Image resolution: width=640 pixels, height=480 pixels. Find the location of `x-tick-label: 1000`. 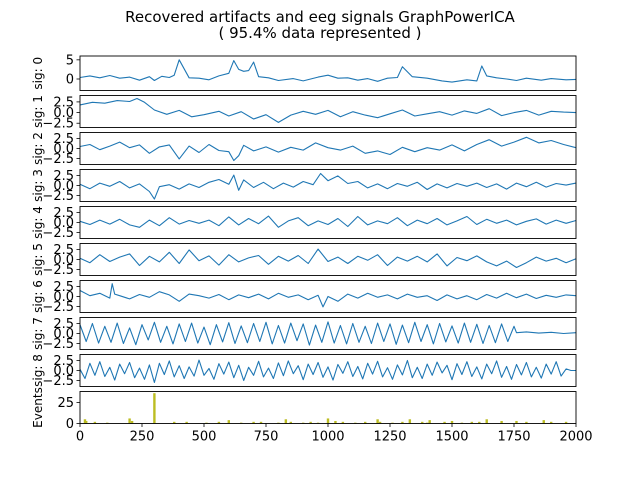

x-tick-label: 1000 is located at coordinates (327, 437).